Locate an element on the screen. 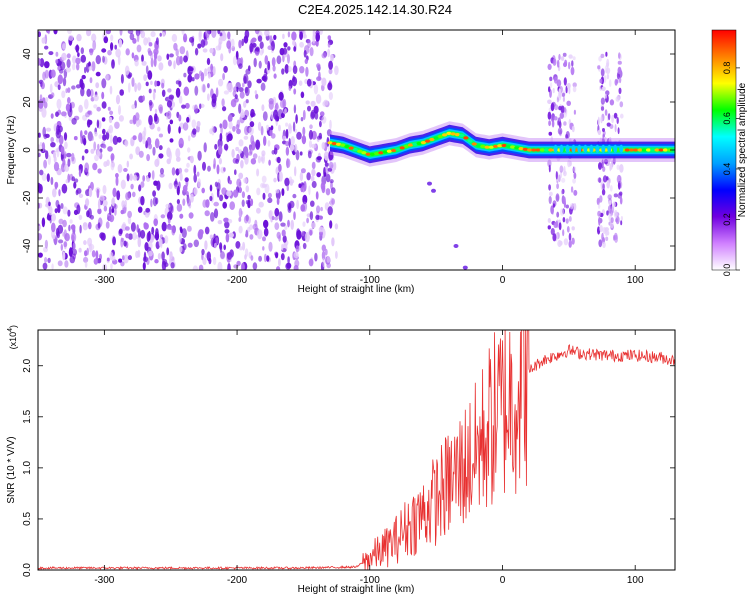 Image resolution: width=750 pixels, height=600 pixels. y-tick-label: 1.5 is located at coordinates (27, 416).